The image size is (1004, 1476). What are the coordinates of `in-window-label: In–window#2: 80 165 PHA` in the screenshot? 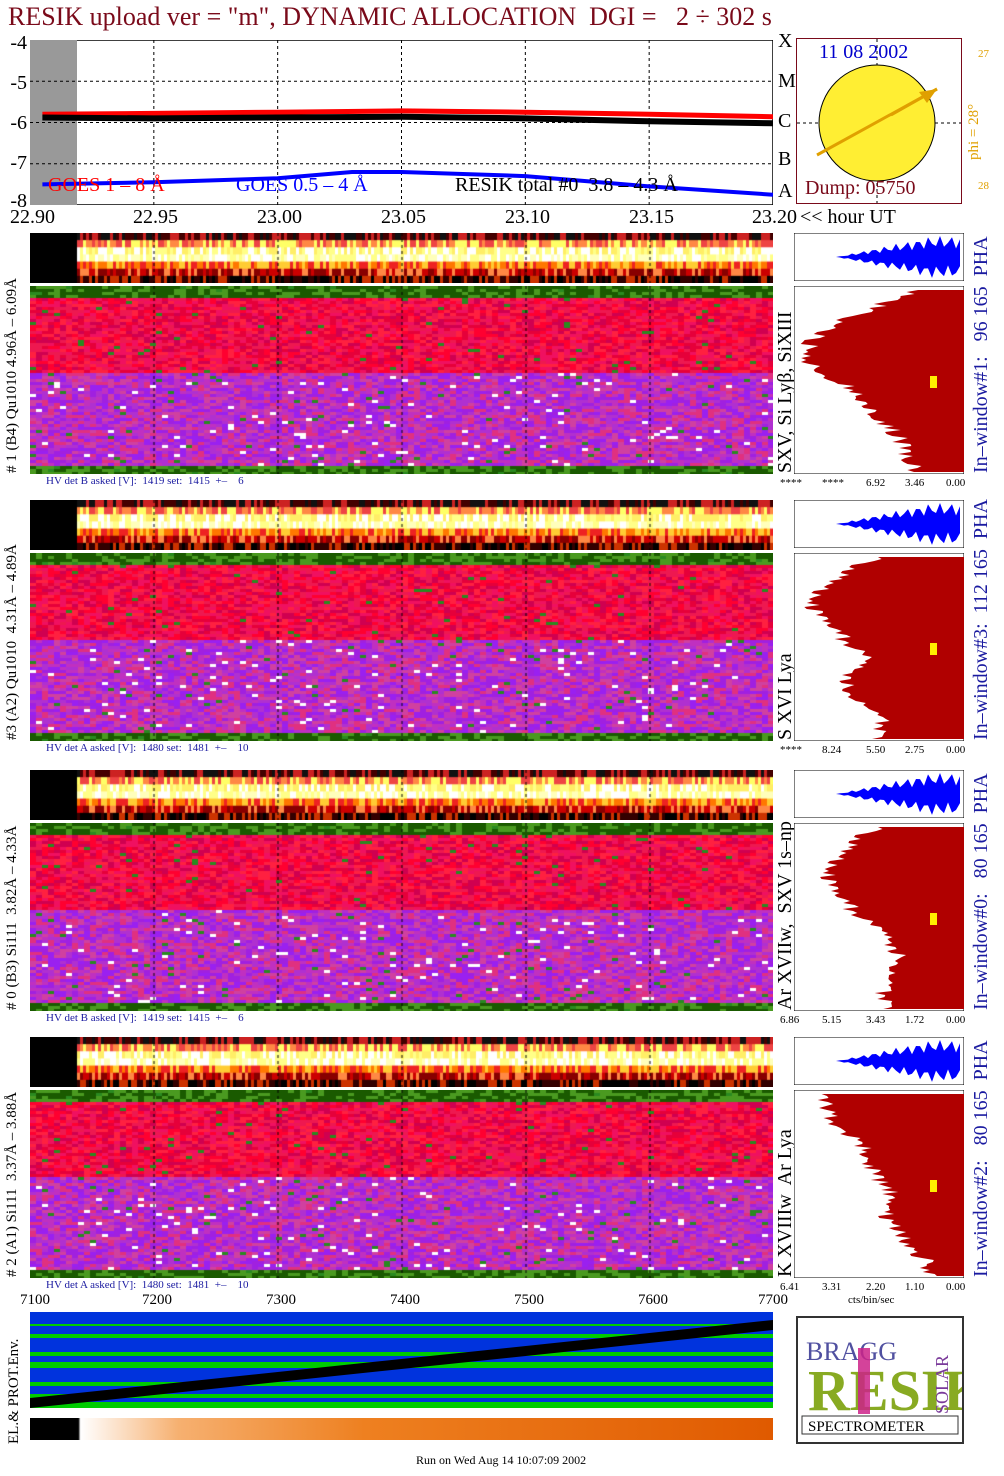 It's located at (981, 1158).